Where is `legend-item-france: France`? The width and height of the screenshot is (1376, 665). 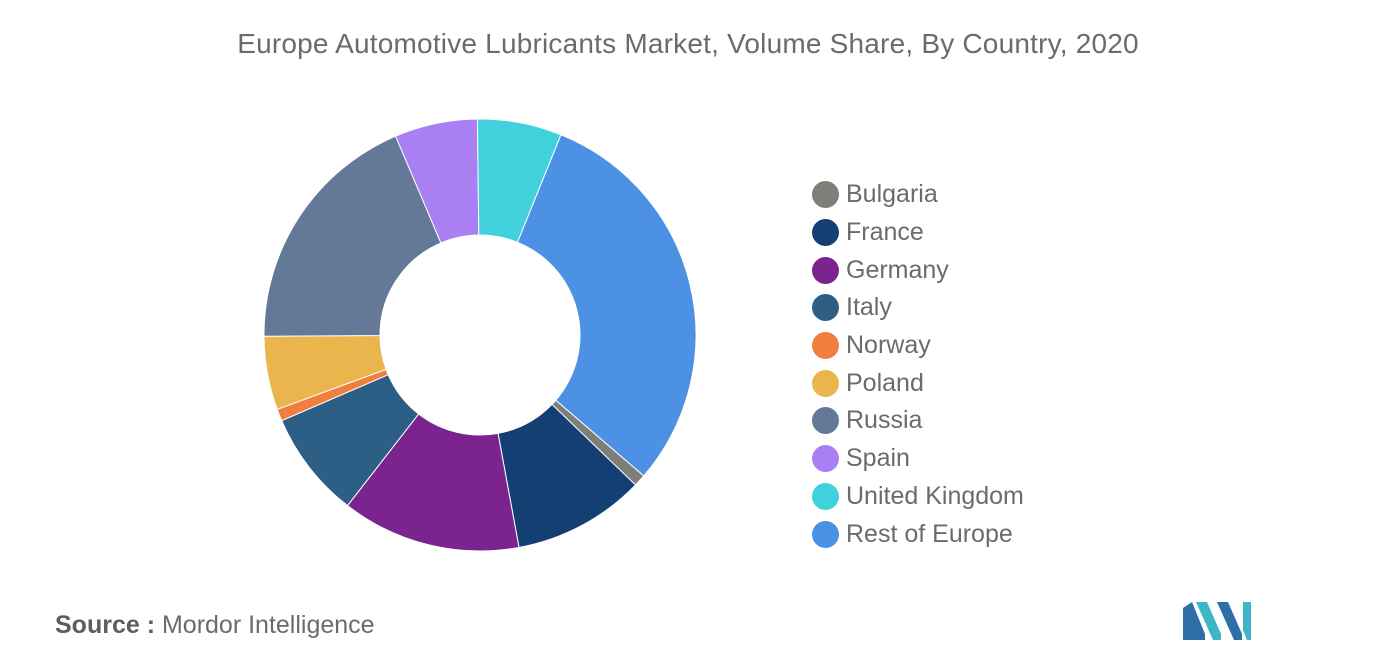 legend-item-france: France is located at coordinates (918, 233).